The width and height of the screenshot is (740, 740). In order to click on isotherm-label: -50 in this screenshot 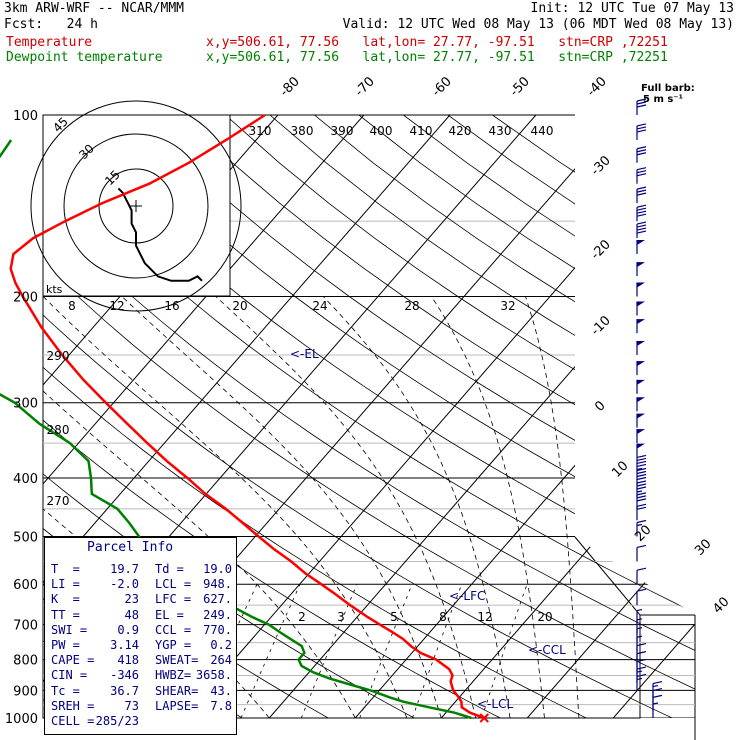, I will do `click(520, 87)`.